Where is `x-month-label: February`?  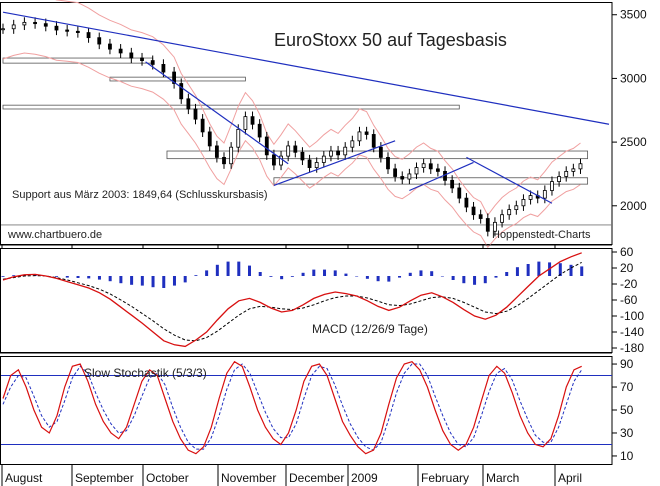
x-month-label: February is located at coordinates (445, 478).